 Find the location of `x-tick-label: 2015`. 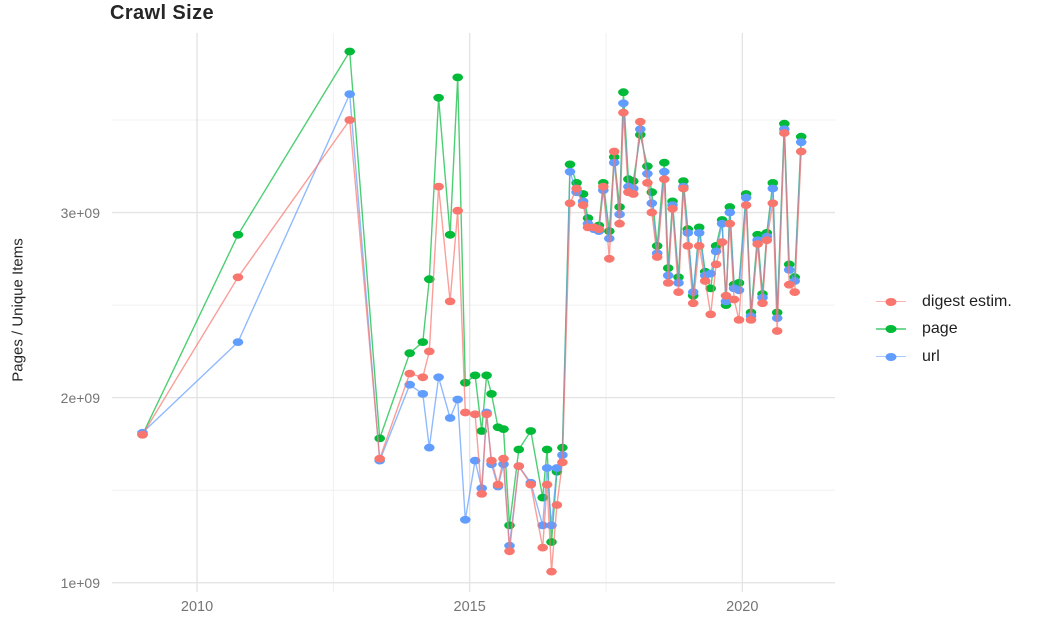

x-tick-label: 2015 is located at coordinates (469, 607).